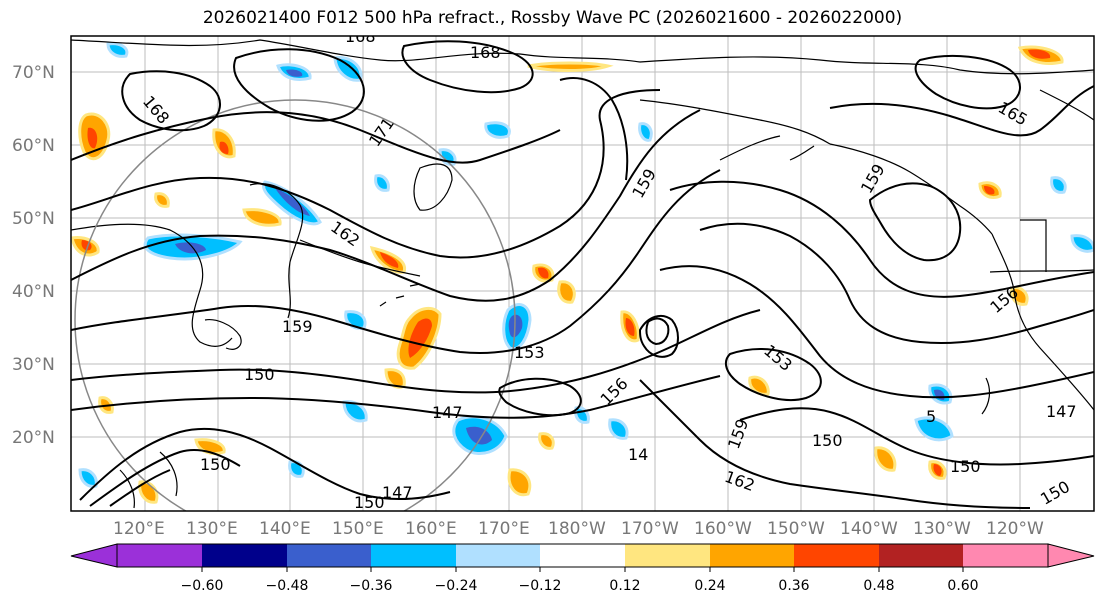 This screenshot has height=604, width=1105. Describe the element at coordinates (139, 529) in the screenshot. I see `lon-label: 120°E` at that location.